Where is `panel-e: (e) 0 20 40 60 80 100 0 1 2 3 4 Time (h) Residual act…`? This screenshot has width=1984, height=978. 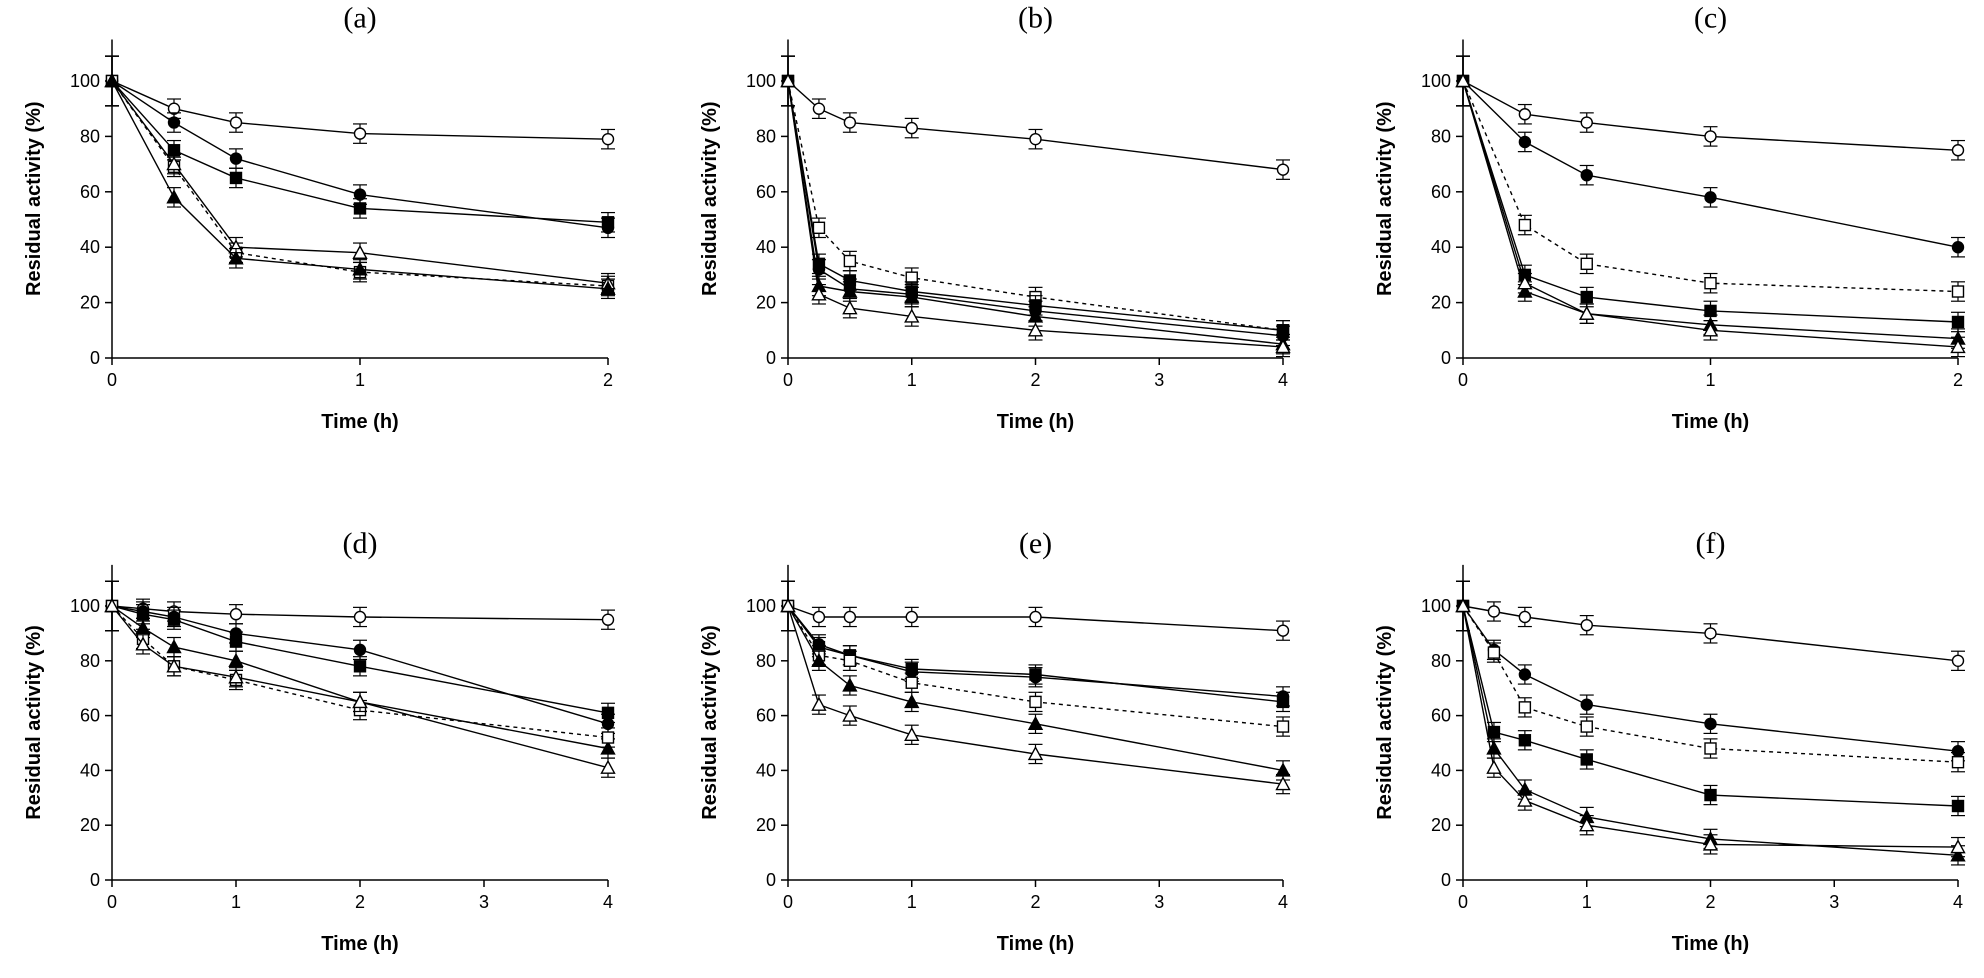 panel-e: (e) 0 20 40 60 80 100 0 1 2 3 4 Time (h) Residual act… is located at coordinates (995, 741).